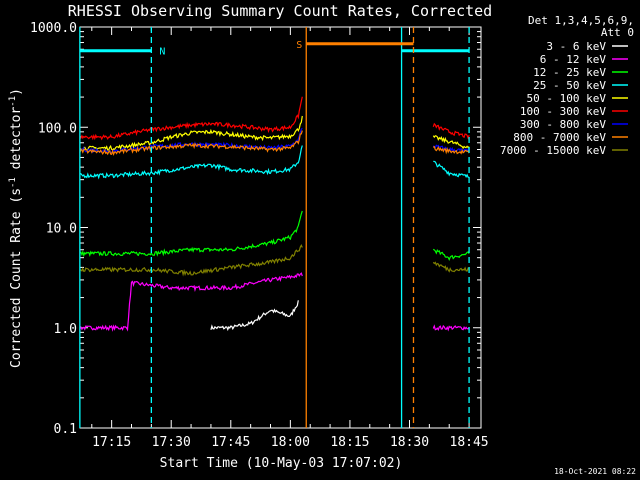 Image resolution: width=640 pixels, height=480 pixels. I want to click on y-axis-label: Corrected Count Rate (s-1 detector-1), so click(16, 228).